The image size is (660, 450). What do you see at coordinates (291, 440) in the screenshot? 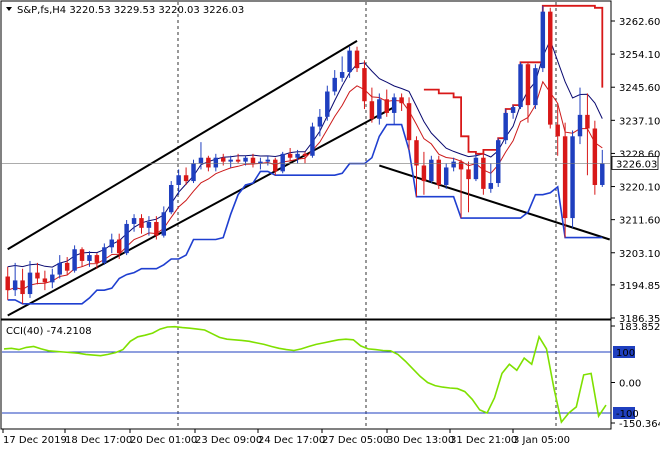
I see `time-axis-label: 24 Dec 17:00` at bounding box center [291, 440].